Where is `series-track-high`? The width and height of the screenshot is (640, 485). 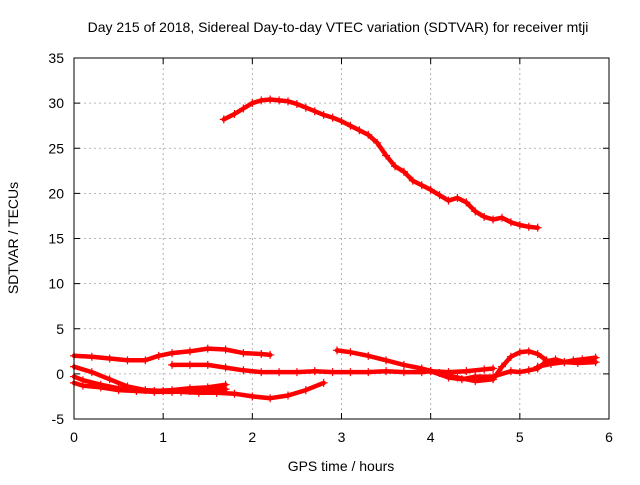
series-track-high is located at coordinates (380, 163).